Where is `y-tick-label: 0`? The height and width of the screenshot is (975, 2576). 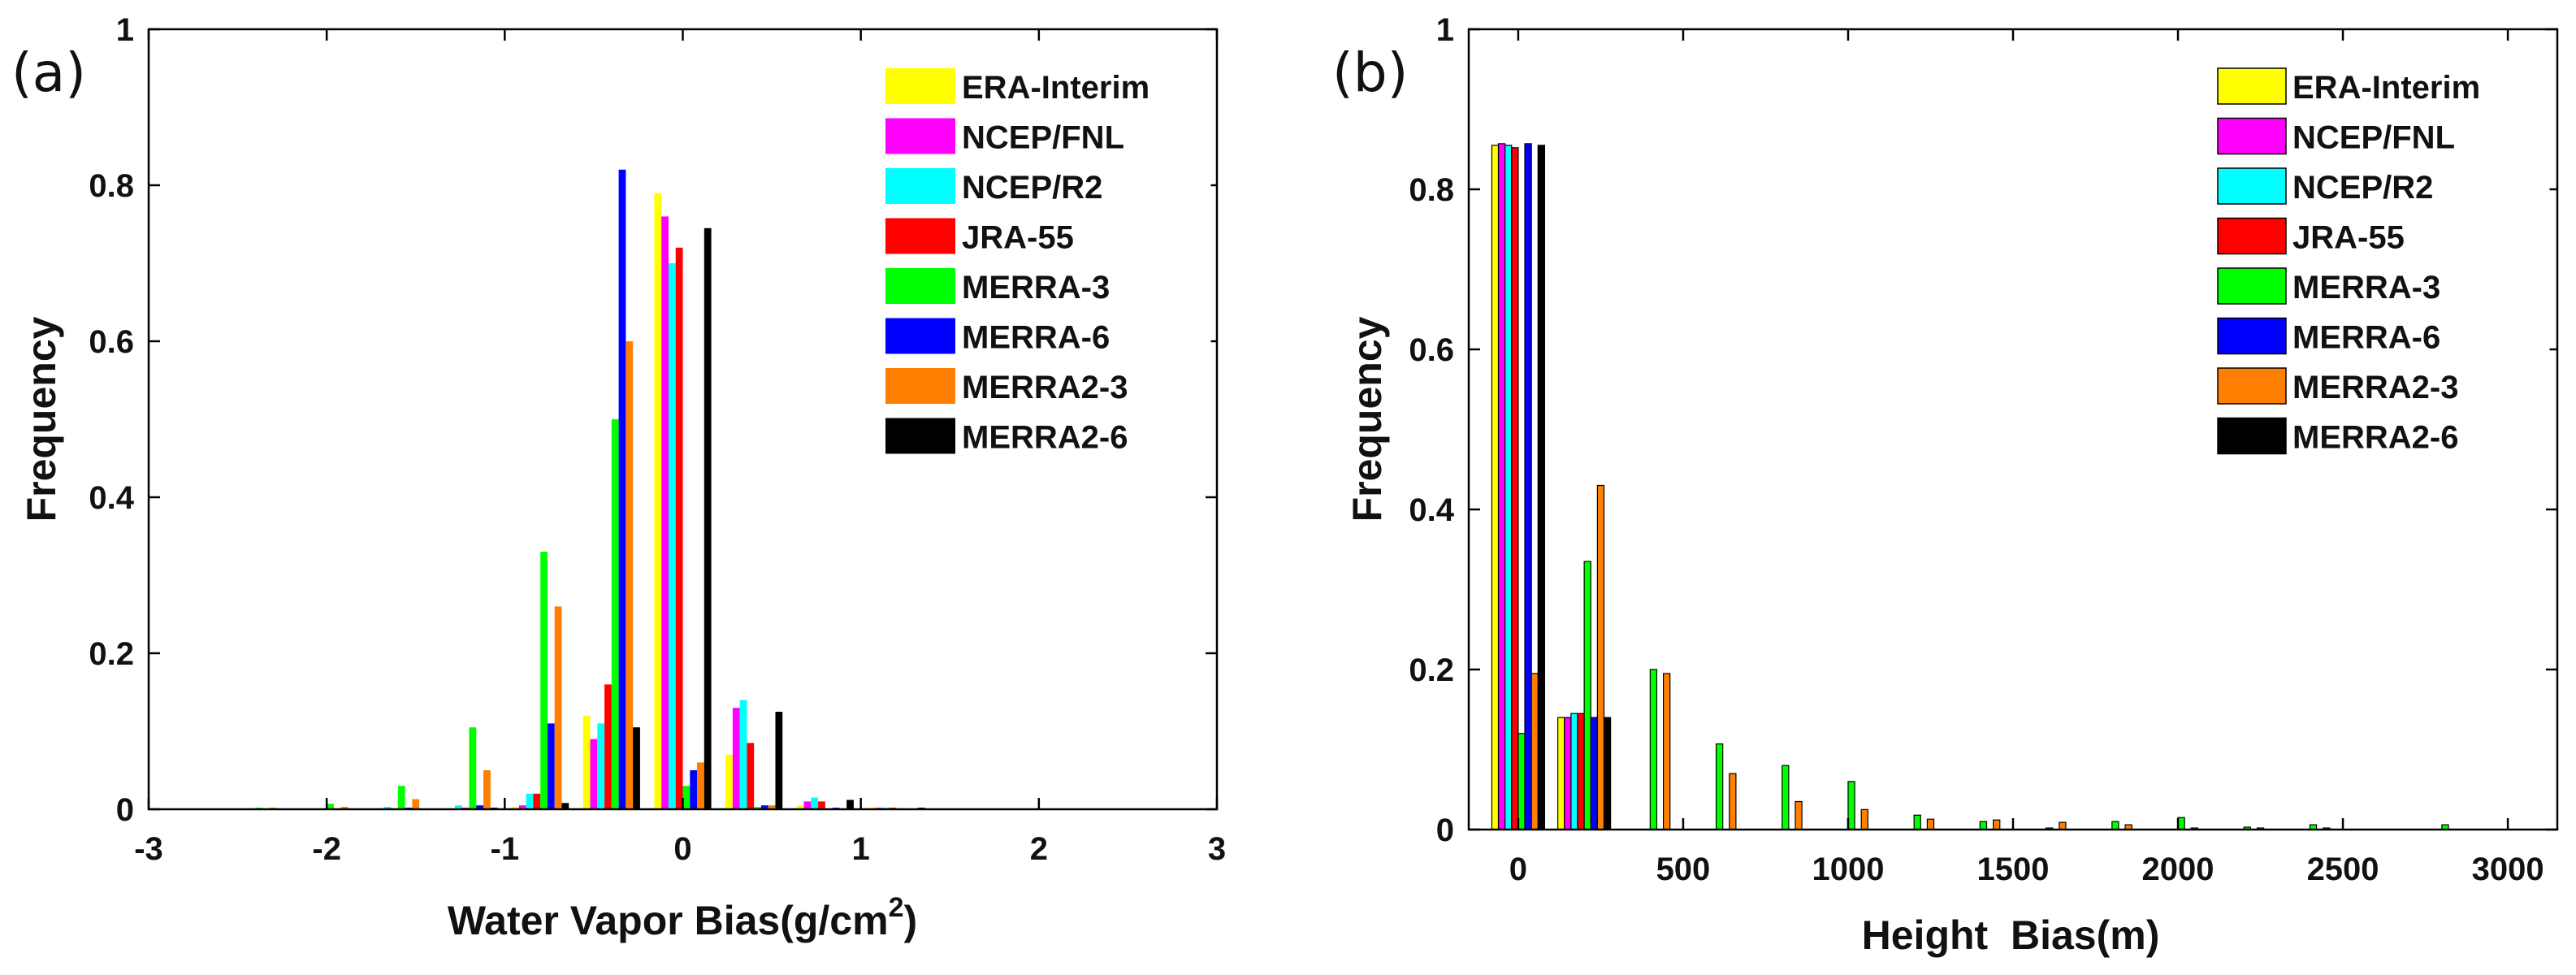 y-tick-label: 0 is located at coordinates (1445, 830).